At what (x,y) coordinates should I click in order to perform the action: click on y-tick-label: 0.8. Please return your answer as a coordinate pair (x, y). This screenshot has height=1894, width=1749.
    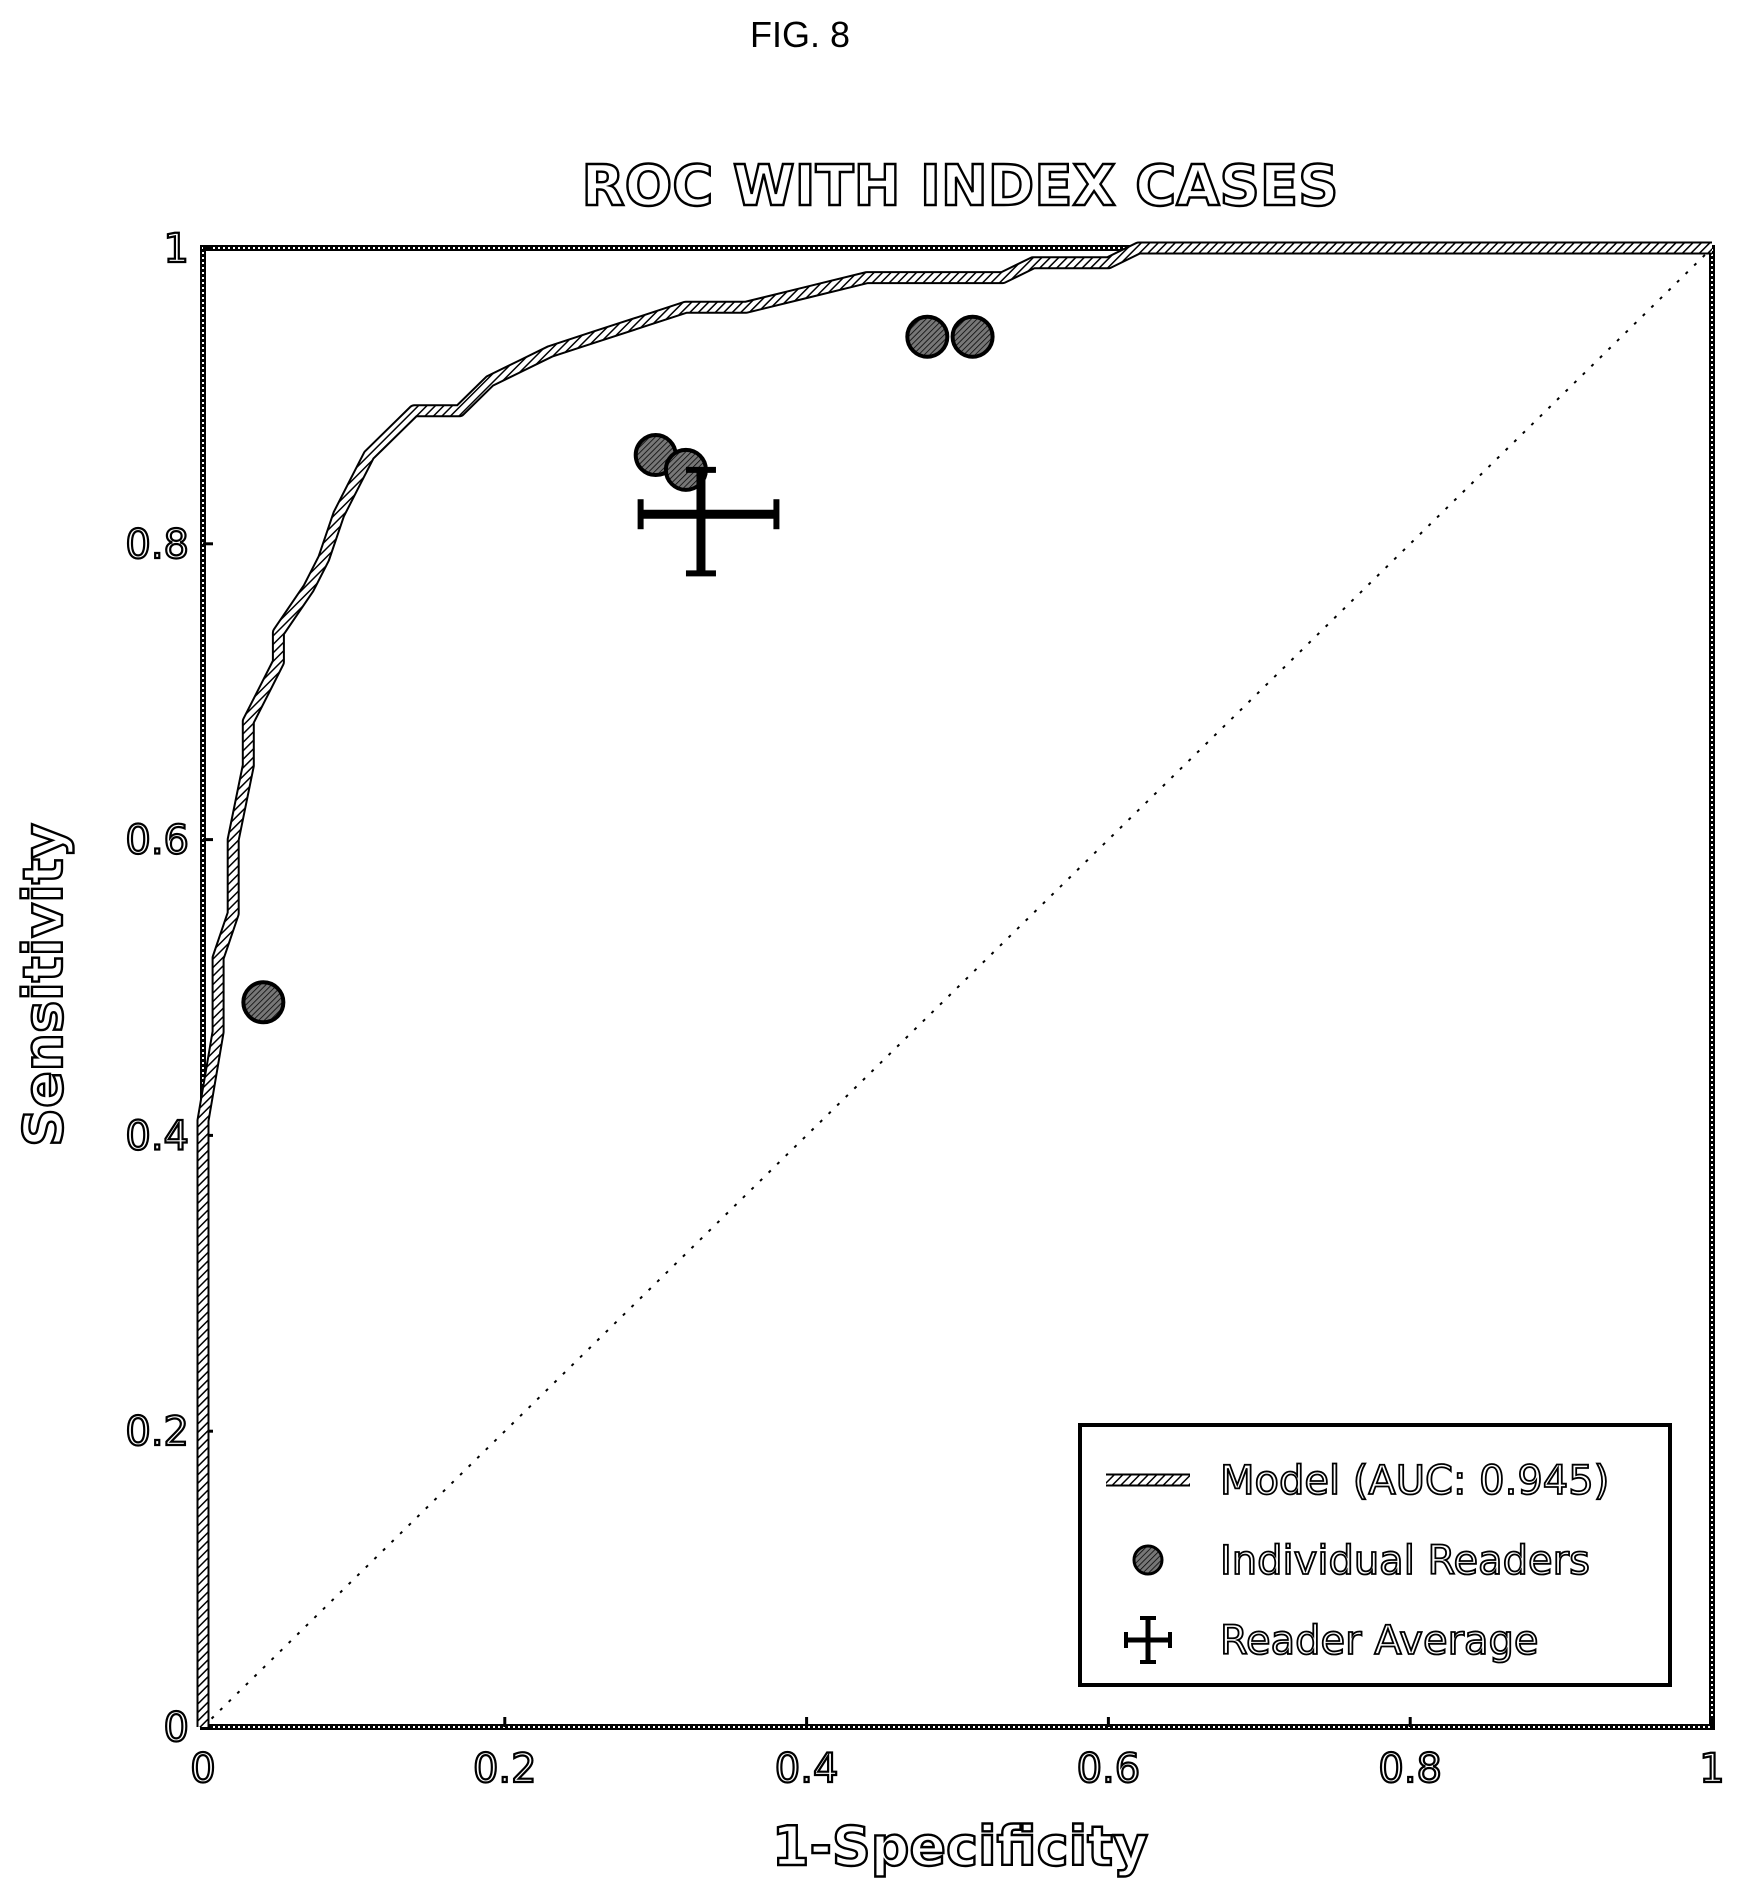
    Looking at the image, I should click on (157, 545).